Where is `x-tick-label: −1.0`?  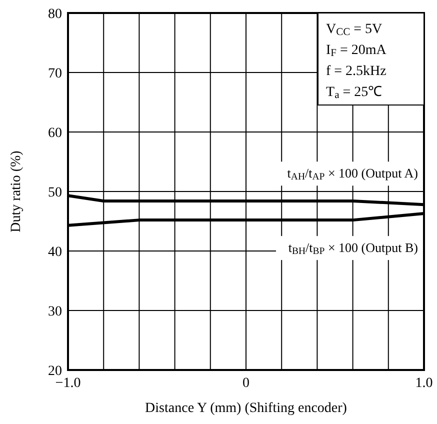
x-tick-label: −1.0 is located at coordinates (68, 383).